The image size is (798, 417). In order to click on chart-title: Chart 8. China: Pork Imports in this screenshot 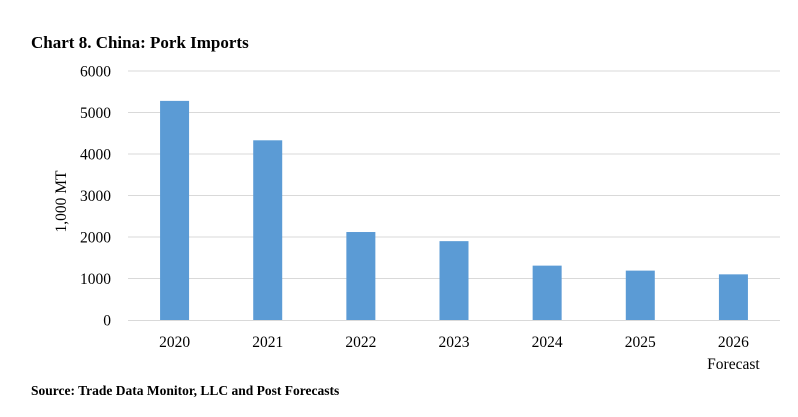, I will do `click(140, 42)`.